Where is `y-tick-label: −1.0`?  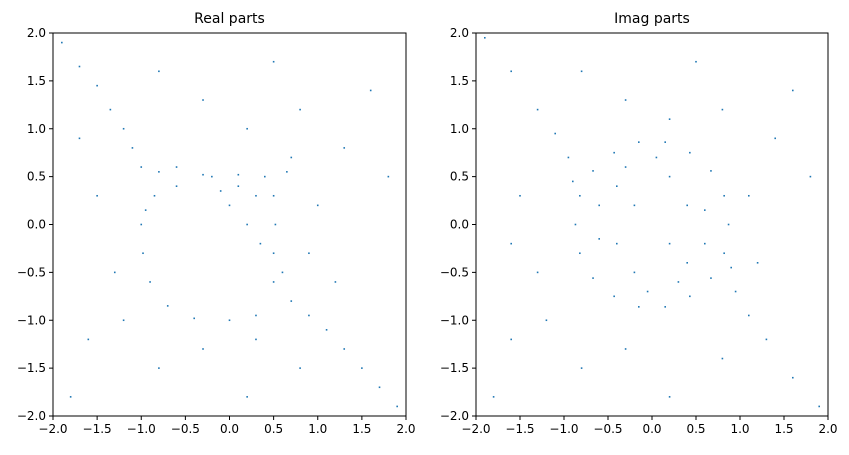
y-tick-label: −1.0 is located at coordinates (31, 320).